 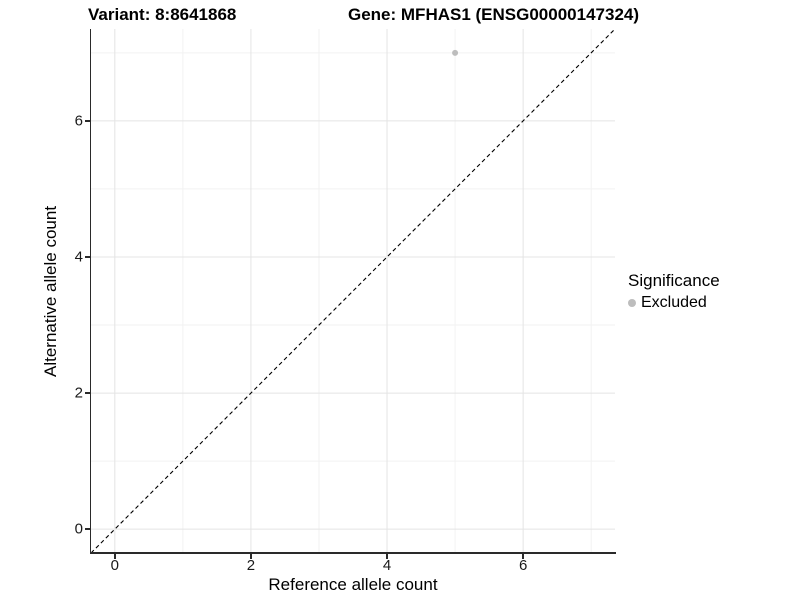 I want to click on legend-item-label: Excluded, so click(x=674, y=302).